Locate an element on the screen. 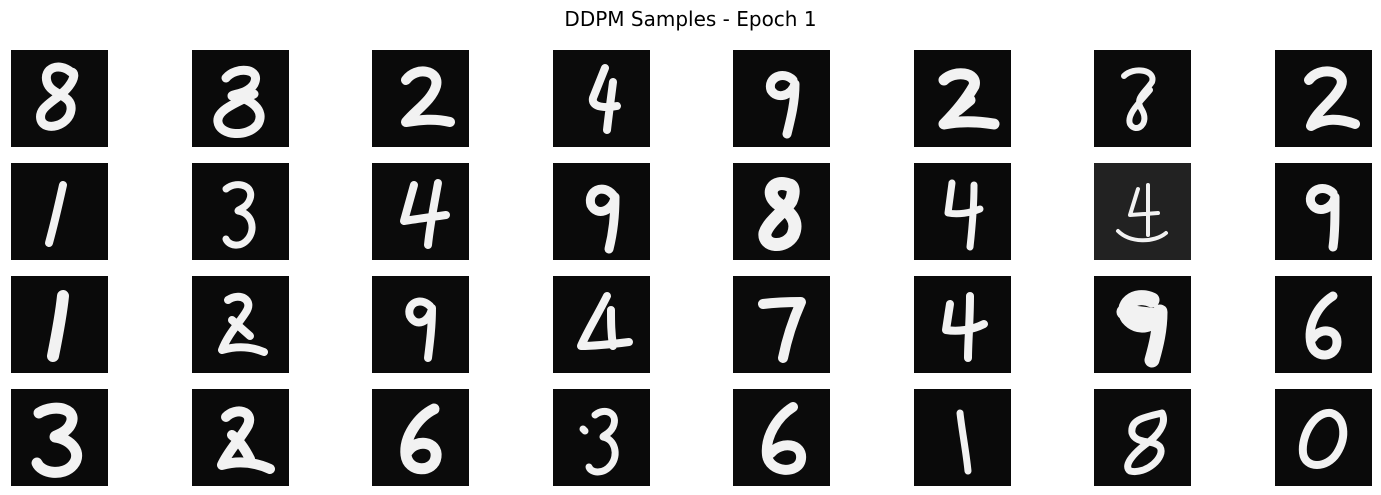 This screenshot has width=1381, height=495. digit-7-glyph is located at coordinates (782, 330).